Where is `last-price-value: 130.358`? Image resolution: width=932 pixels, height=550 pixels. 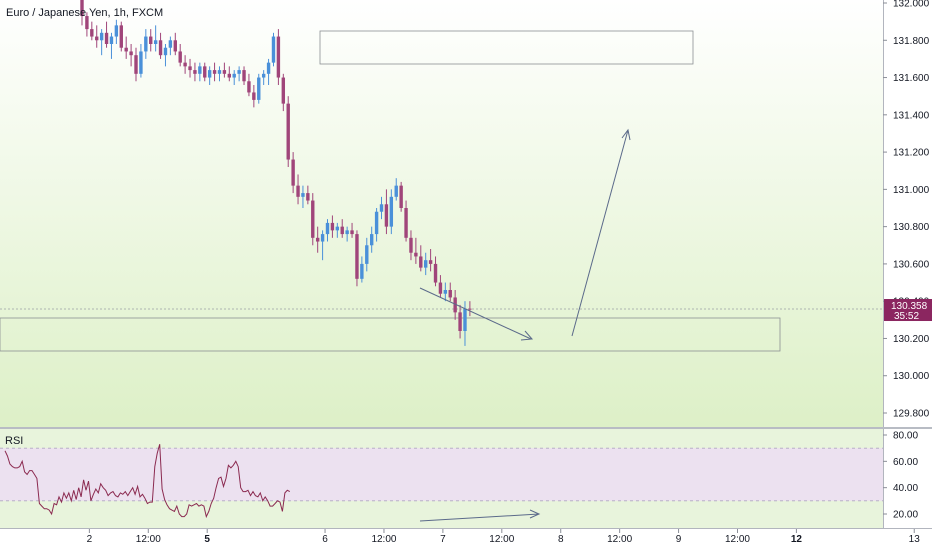 last-price-value: 130.358 is located at coordinates (909, 306).